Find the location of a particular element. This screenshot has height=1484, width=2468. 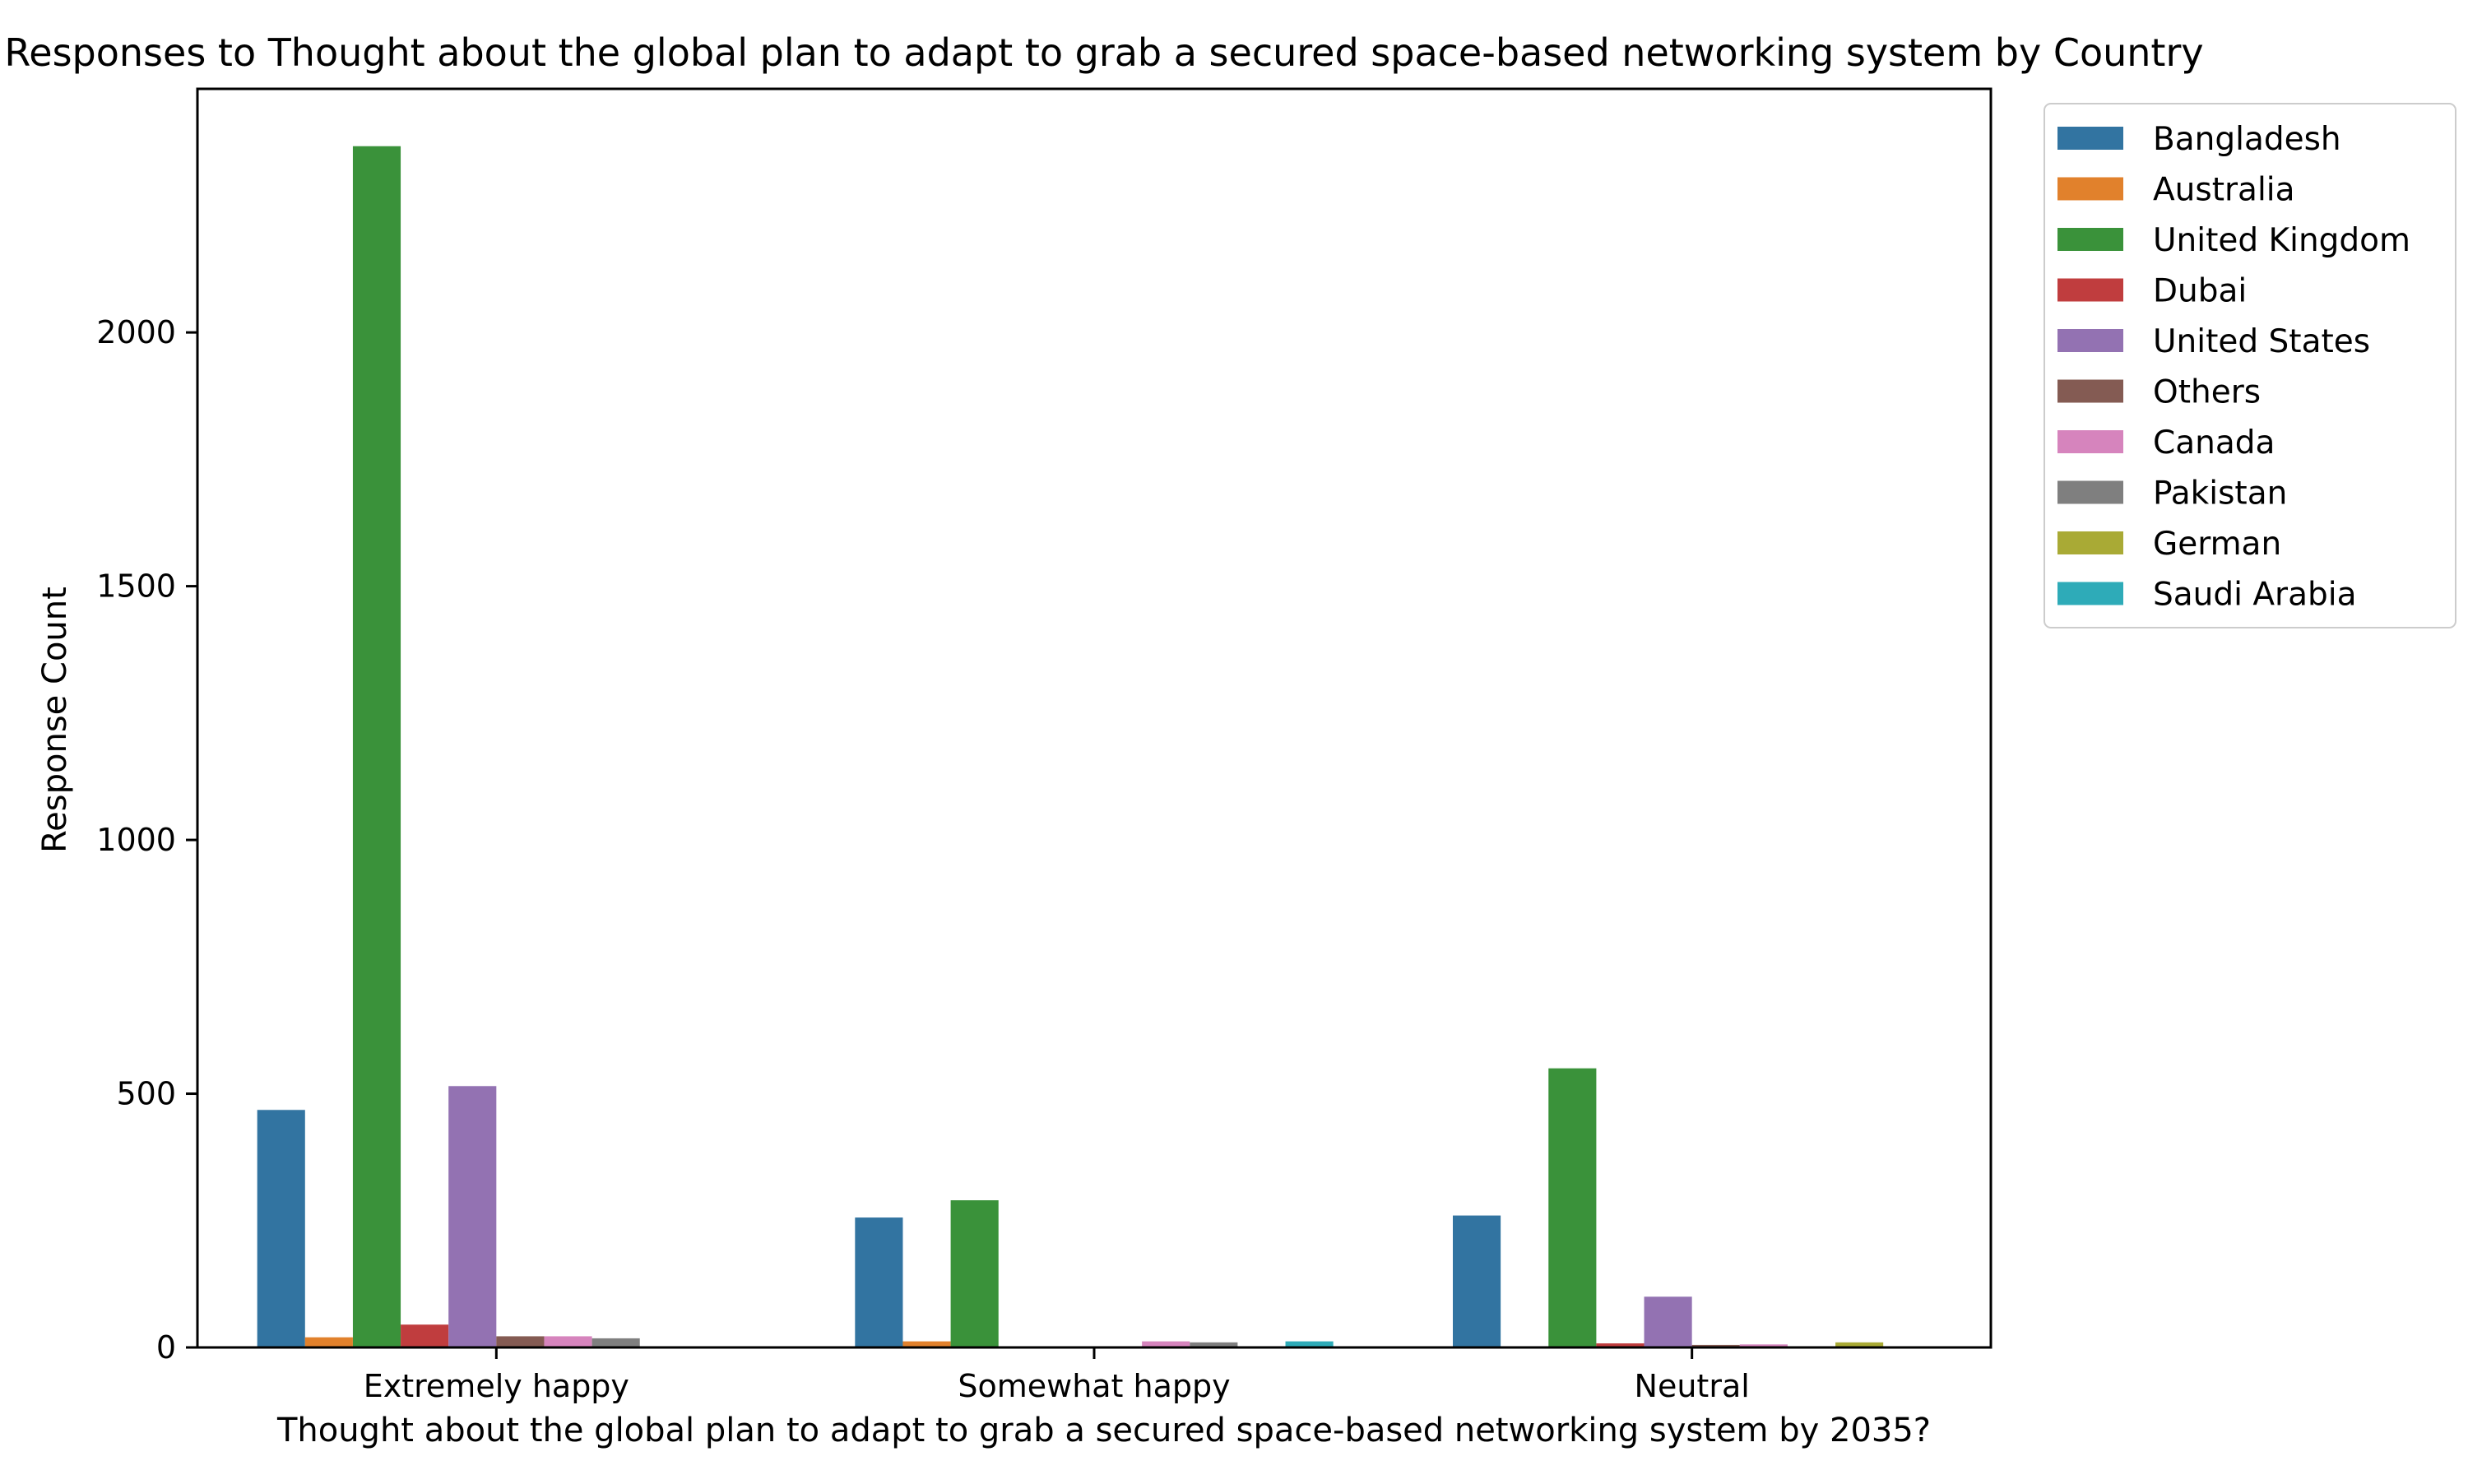

bar-canada-neutral is located at coordinates (1763, 1345).